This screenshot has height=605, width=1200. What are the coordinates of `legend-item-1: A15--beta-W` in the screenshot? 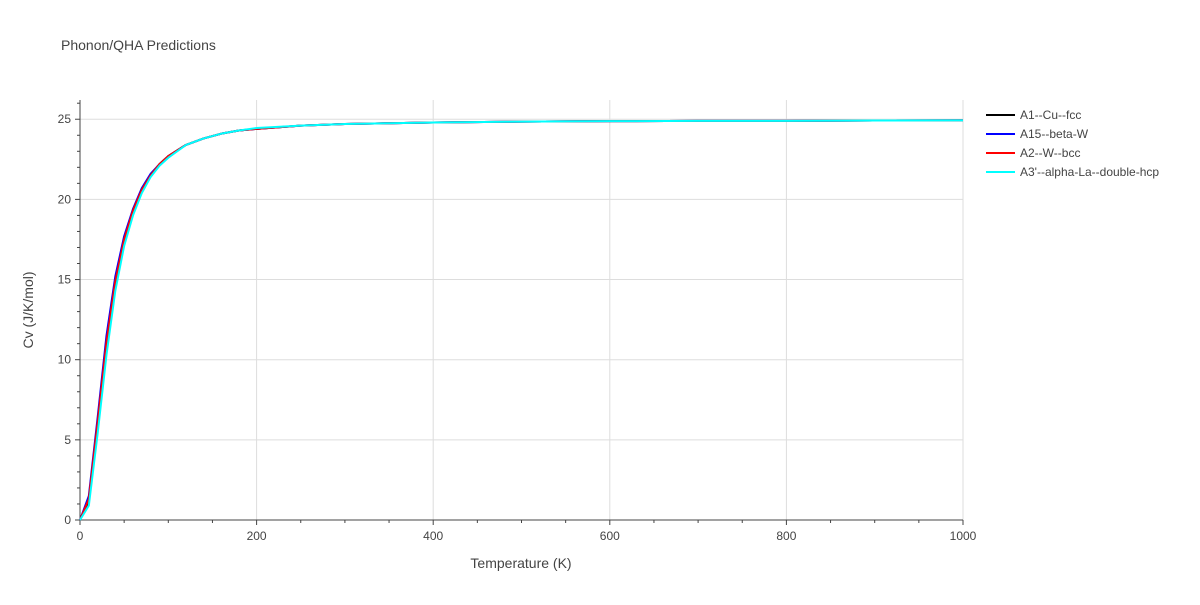 It's located at (1037, 134).